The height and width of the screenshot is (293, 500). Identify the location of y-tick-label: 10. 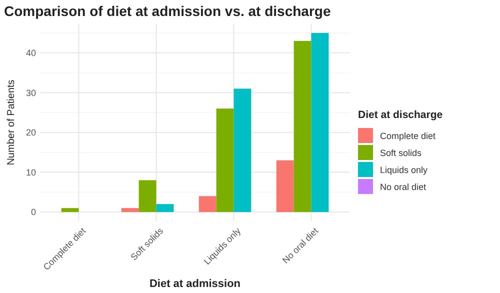
(31, 172).